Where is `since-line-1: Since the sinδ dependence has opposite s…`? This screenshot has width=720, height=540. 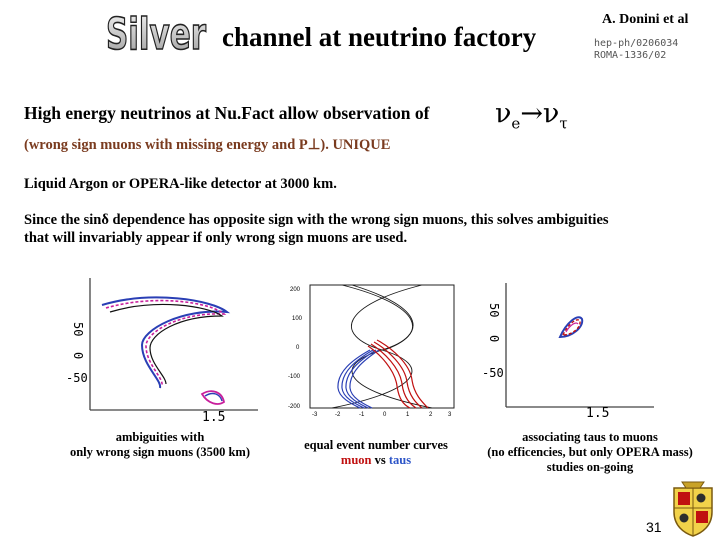 since-line-1: Since the sinδ dependence has opposite s… is located at coordinates (316, 220).